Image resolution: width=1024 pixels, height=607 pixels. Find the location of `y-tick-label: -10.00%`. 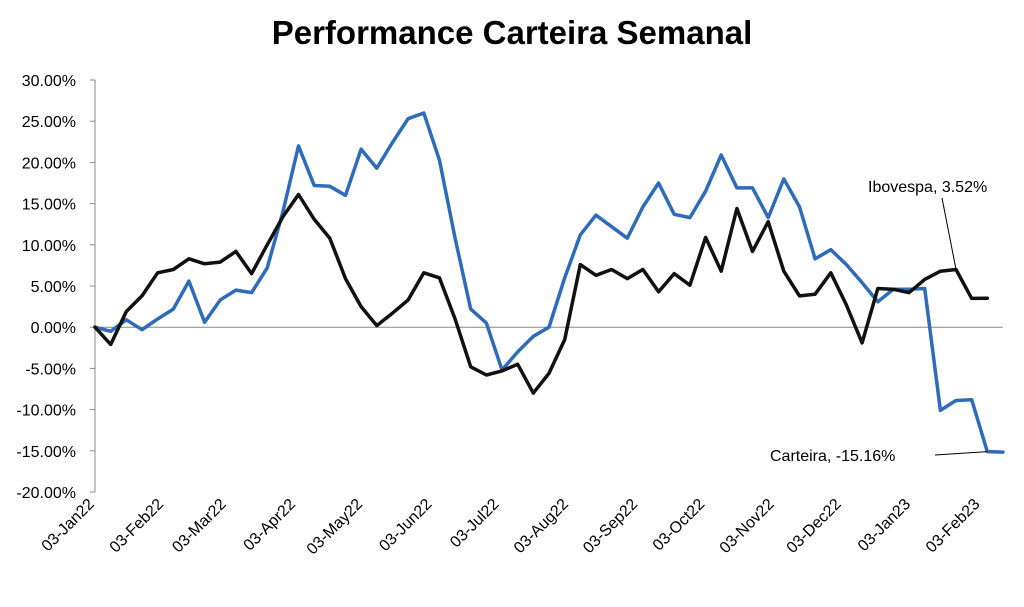

y-tick-label: -10.00% is located at coordinates (46, 411).